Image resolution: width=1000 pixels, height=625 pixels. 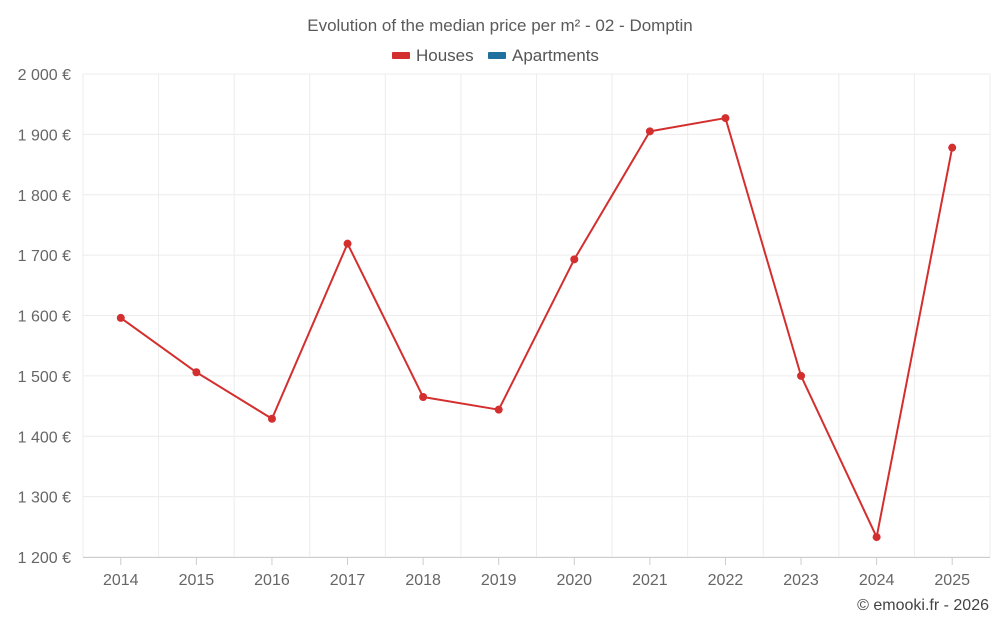 I want to click on x-tick-label: 2021, so click(x=650, y=580).